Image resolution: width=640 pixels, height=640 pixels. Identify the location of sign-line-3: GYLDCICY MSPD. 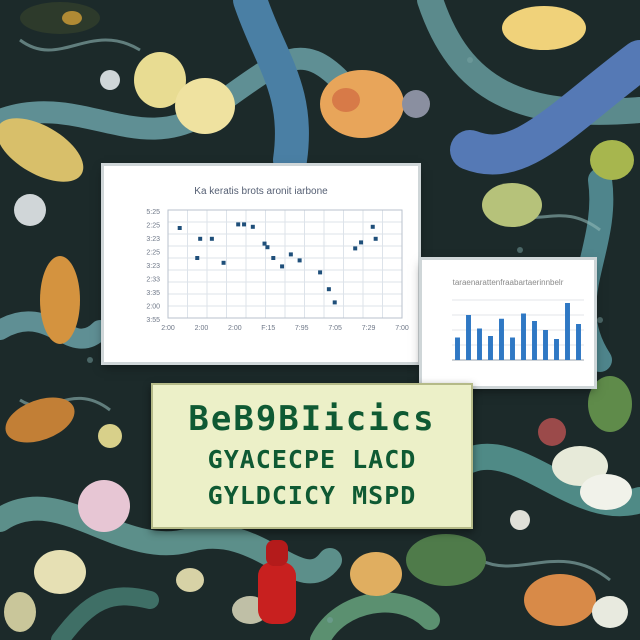
(312, 495).